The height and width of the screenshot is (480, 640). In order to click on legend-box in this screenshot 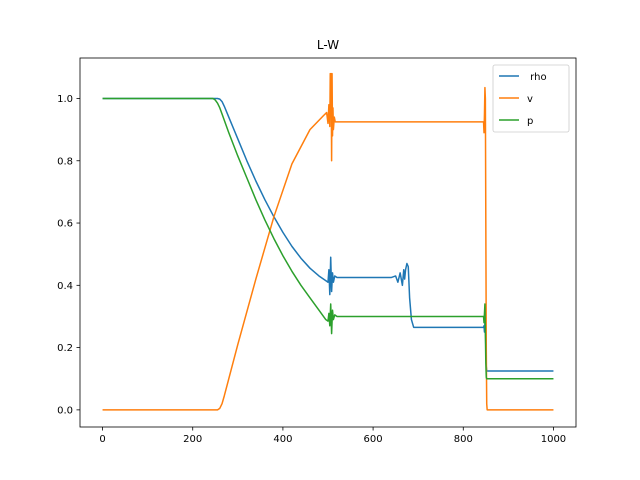, I will do `click(531, 98)`.